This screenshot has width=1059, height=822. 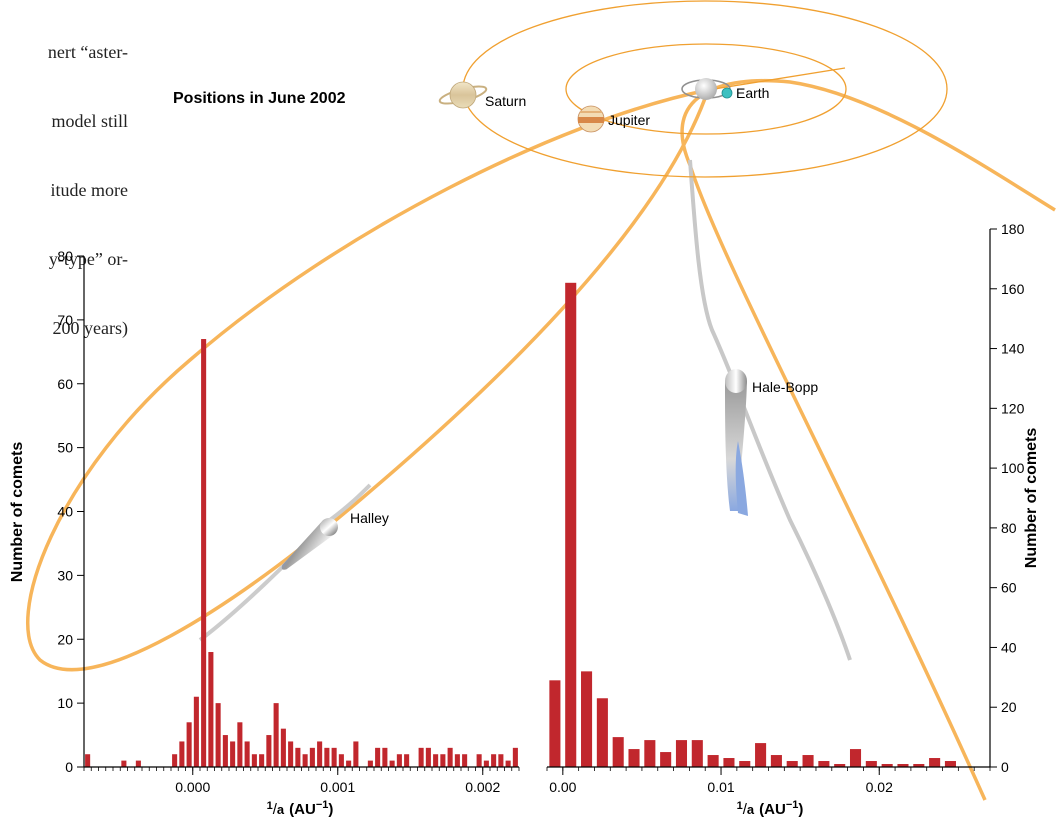 What do you see at coordinates (706, 89) in the screenshot?
I see `jupiter-orbit` at bounding box center [706, 89].